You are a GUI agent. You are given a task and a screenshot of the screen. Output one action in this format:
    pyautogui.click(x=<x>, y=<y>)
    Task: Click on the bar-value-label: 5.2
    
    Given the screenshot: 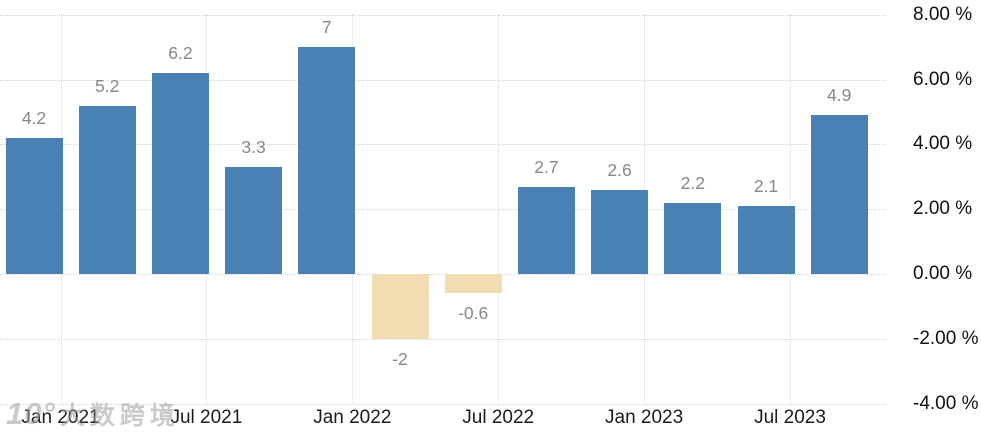 What is the action you would take?
    pyautogui.click(x=107, y=85)
    